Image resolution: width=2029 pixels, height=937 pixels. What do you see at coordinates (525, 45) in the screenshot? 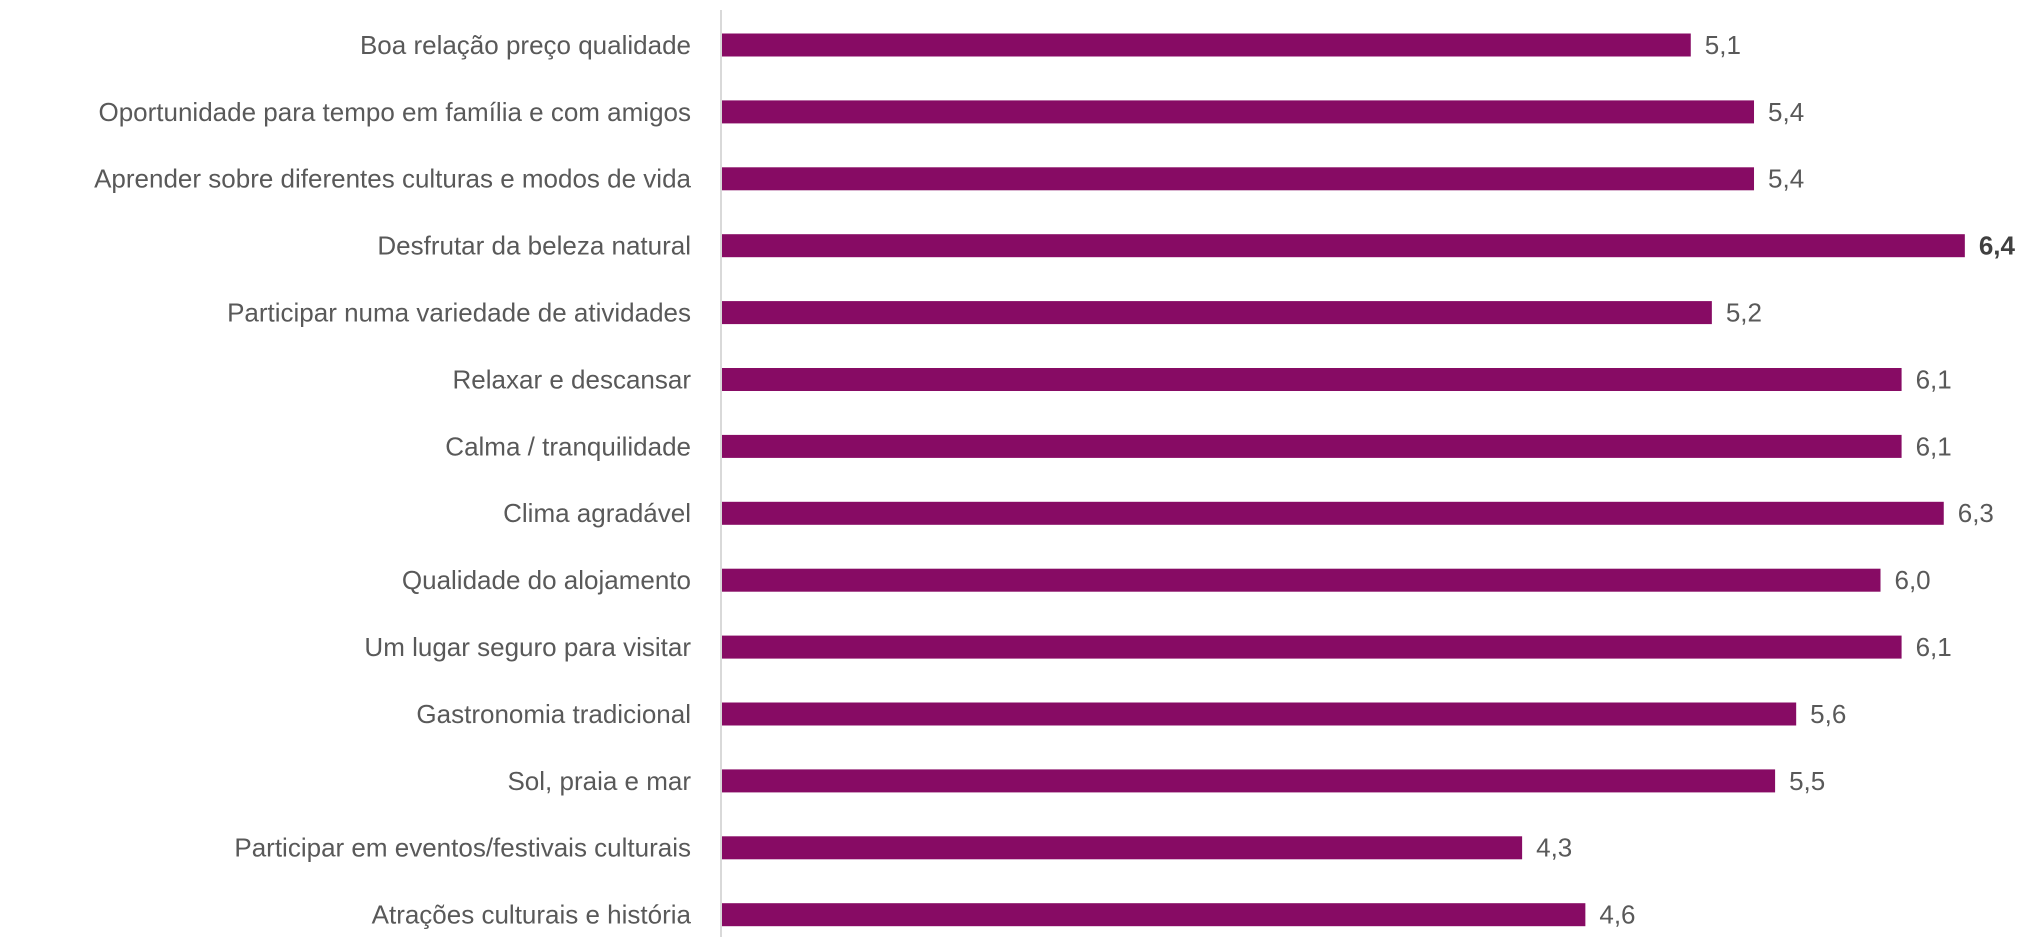
I see `category-label: Boa relação preço qualidade` at bounding box center [525, 45].